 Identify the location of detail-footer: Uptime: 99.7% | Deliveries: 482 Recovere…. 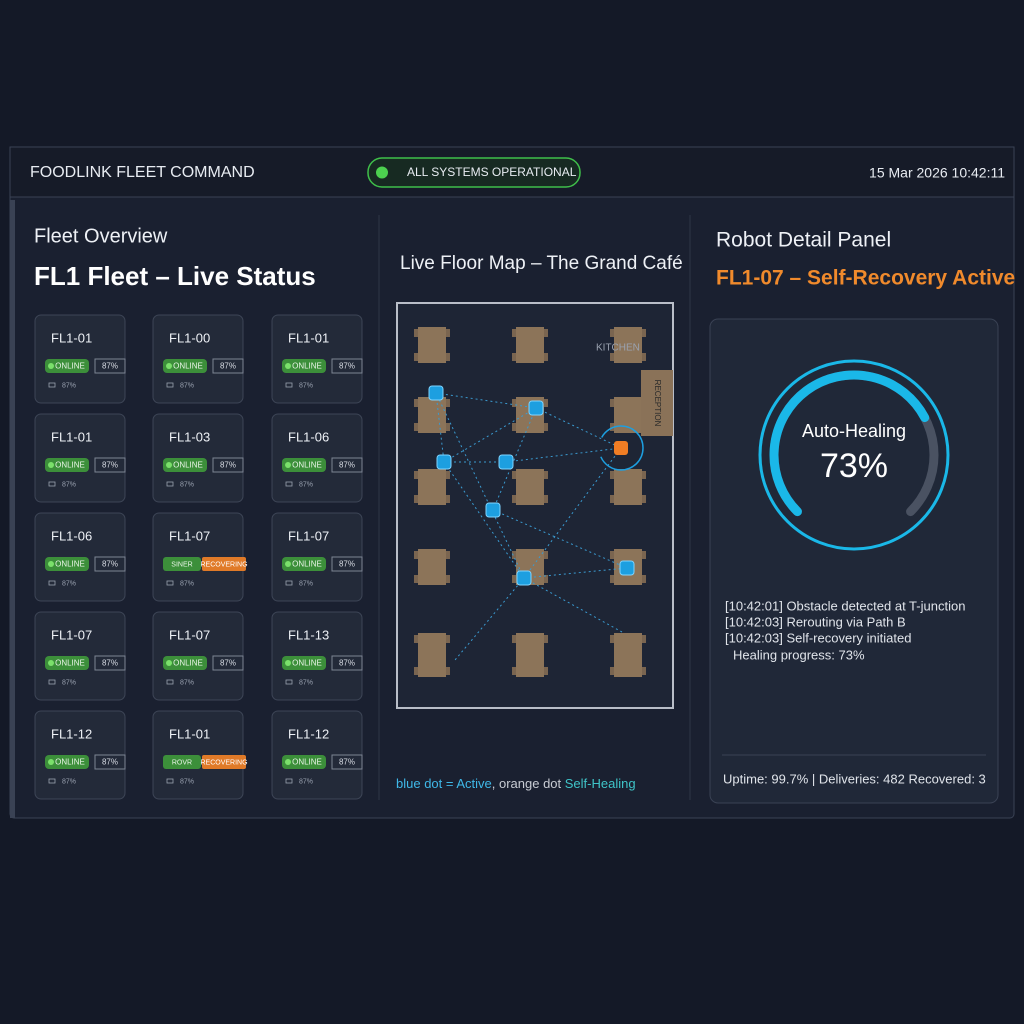
(854, 778).